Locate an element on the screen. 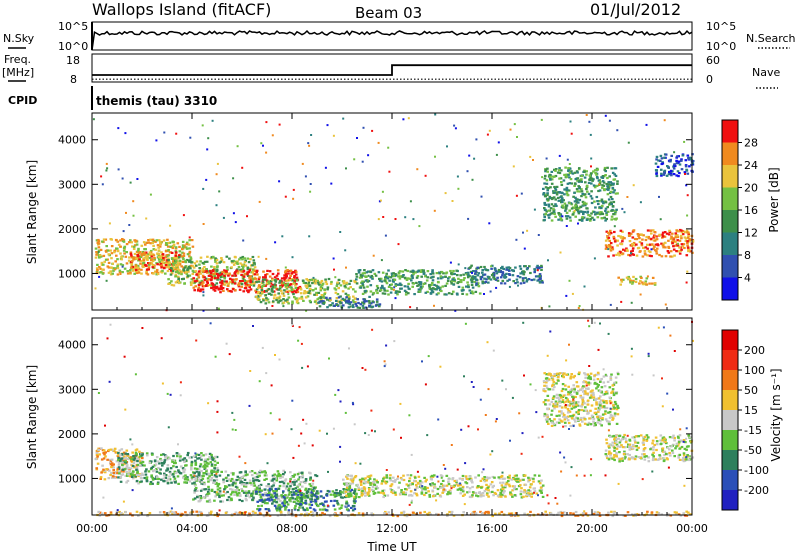 Image resolution: width=800 pixels, height=554 pixels. freq-right-tick-bottom: 0 is located at coordinates (709, 79).